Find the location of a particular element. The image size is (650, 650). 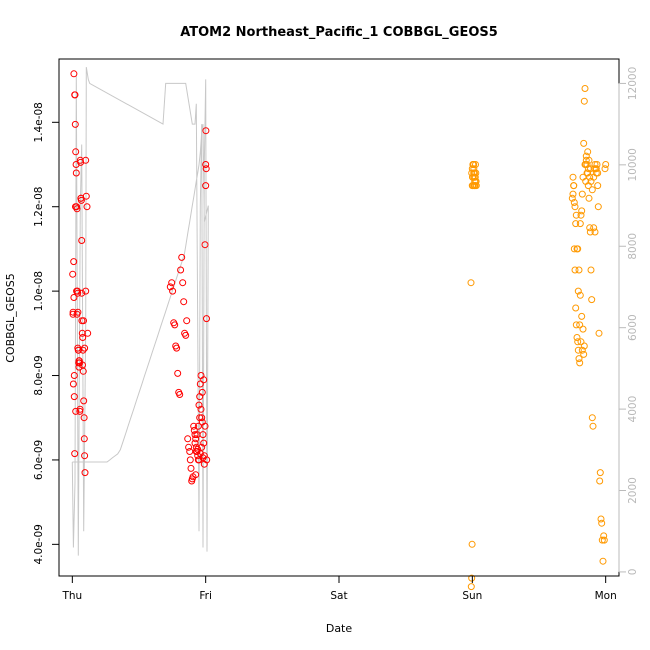

y2-tick-label: 4000 is located at coordinates (633, 409).